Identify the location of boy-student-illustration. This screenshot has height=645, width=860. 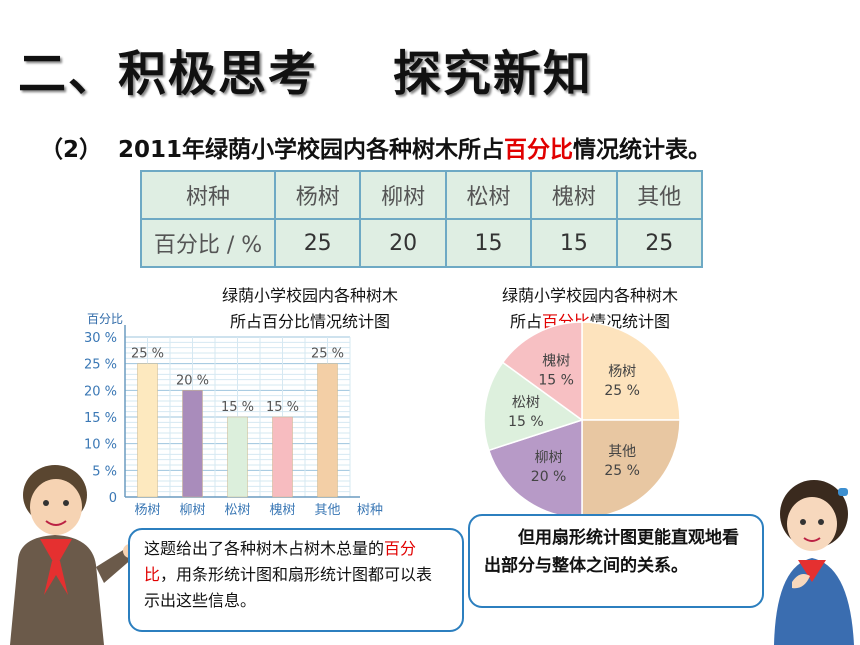
(72, 555).